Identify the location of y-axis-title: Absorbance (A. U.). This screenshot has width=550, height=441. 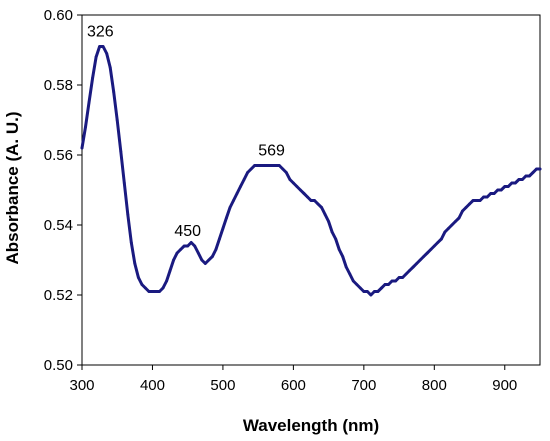
(12, 187).